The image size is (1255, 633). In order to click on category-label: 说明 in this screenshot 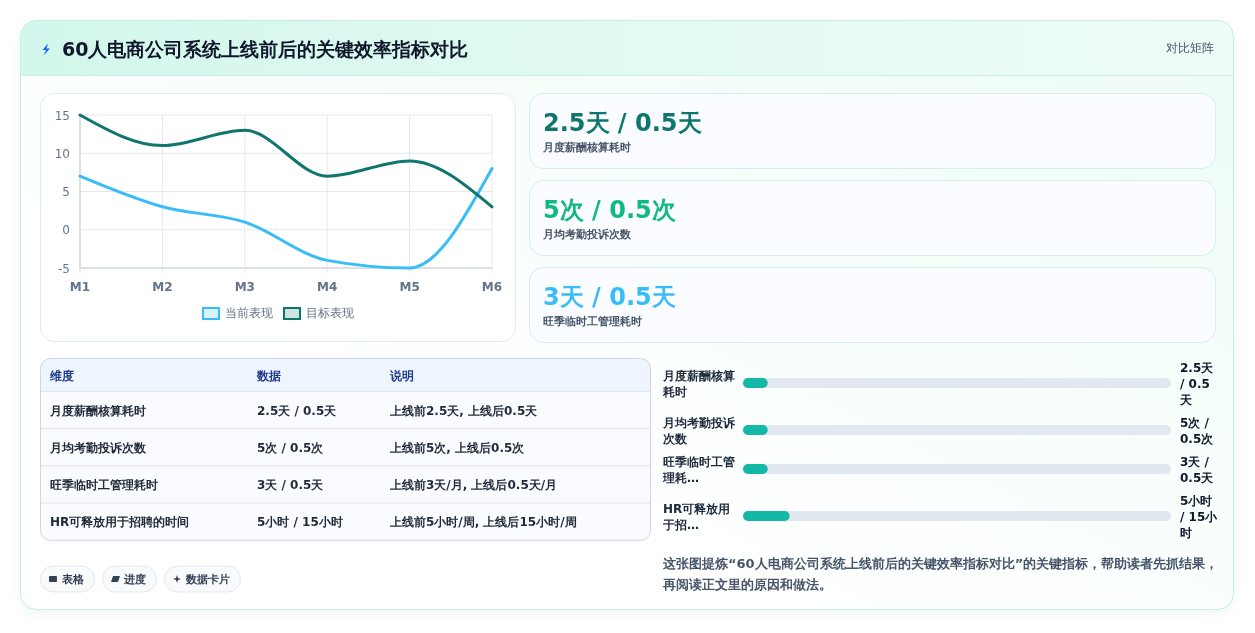, I will do `click(401, 375)`.